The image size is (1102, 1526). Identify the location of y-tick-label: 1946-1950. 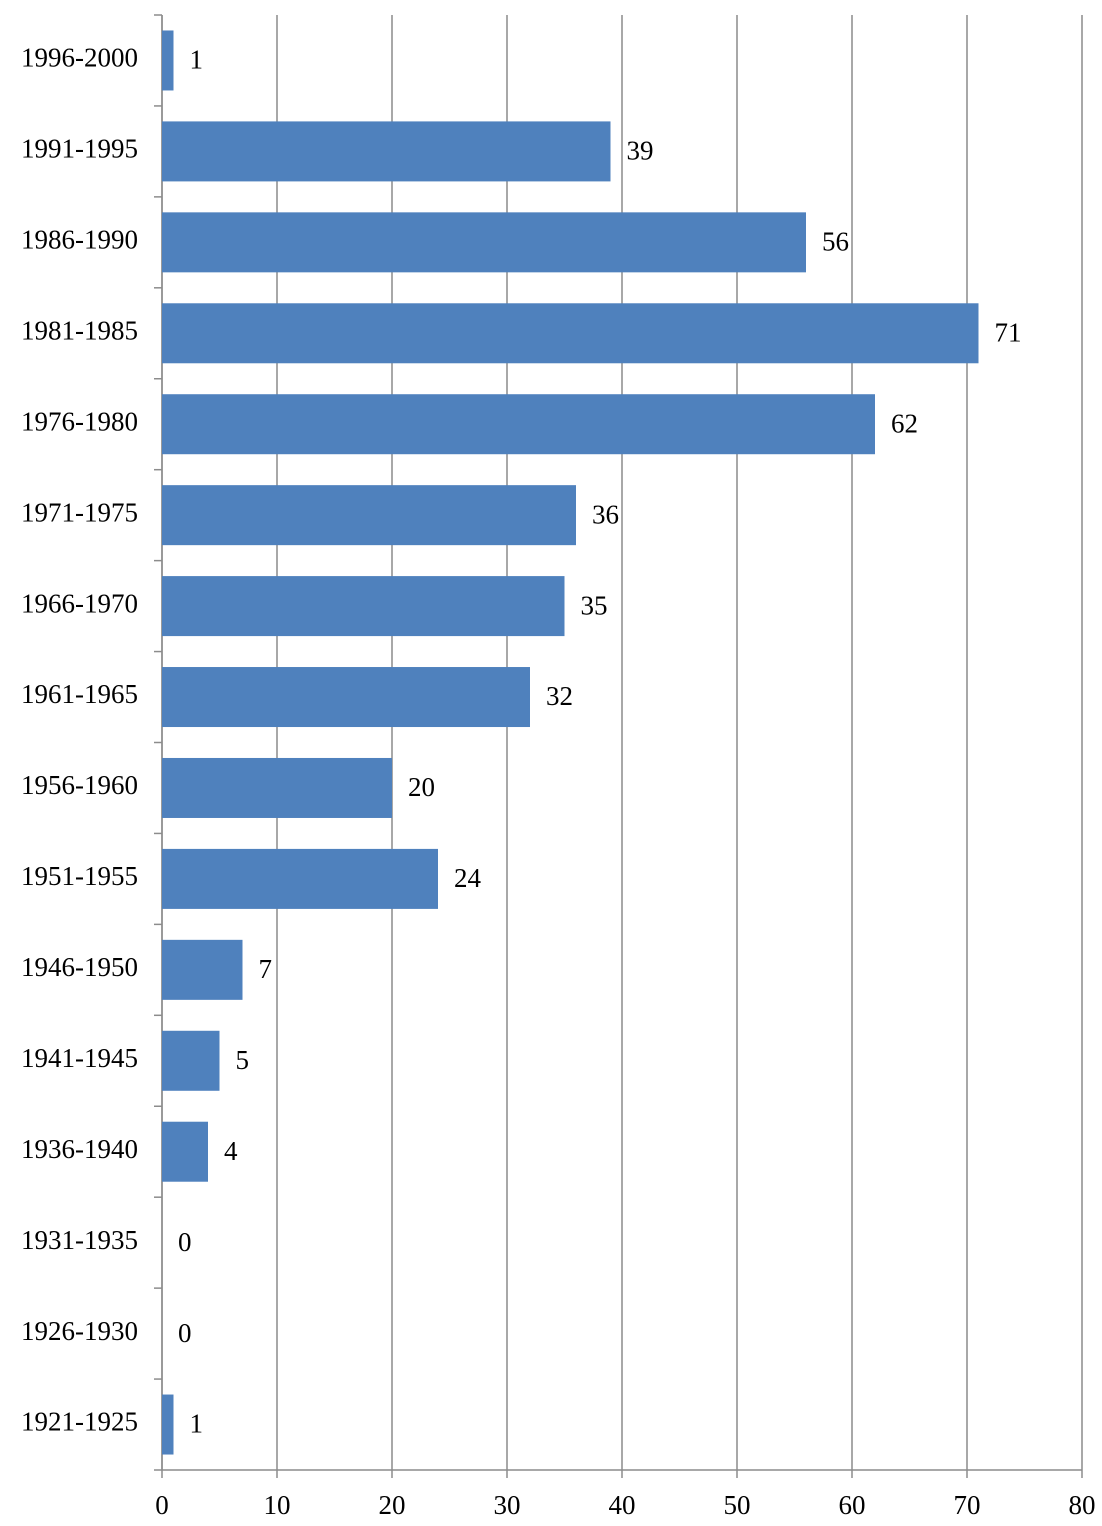
(79, 967).